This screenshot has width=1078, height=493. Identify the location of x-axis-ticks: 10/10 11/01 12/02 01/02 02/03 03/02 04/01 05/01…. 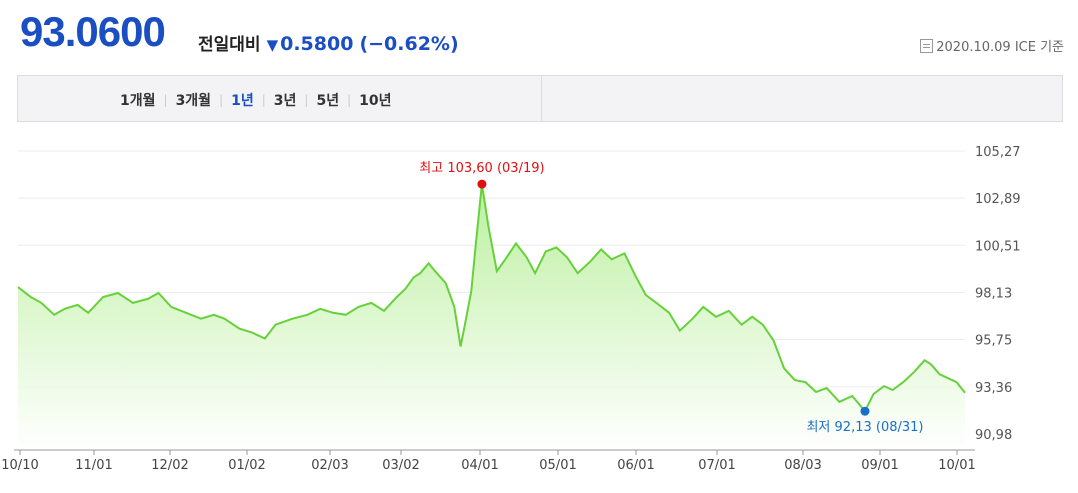
(488, 461).